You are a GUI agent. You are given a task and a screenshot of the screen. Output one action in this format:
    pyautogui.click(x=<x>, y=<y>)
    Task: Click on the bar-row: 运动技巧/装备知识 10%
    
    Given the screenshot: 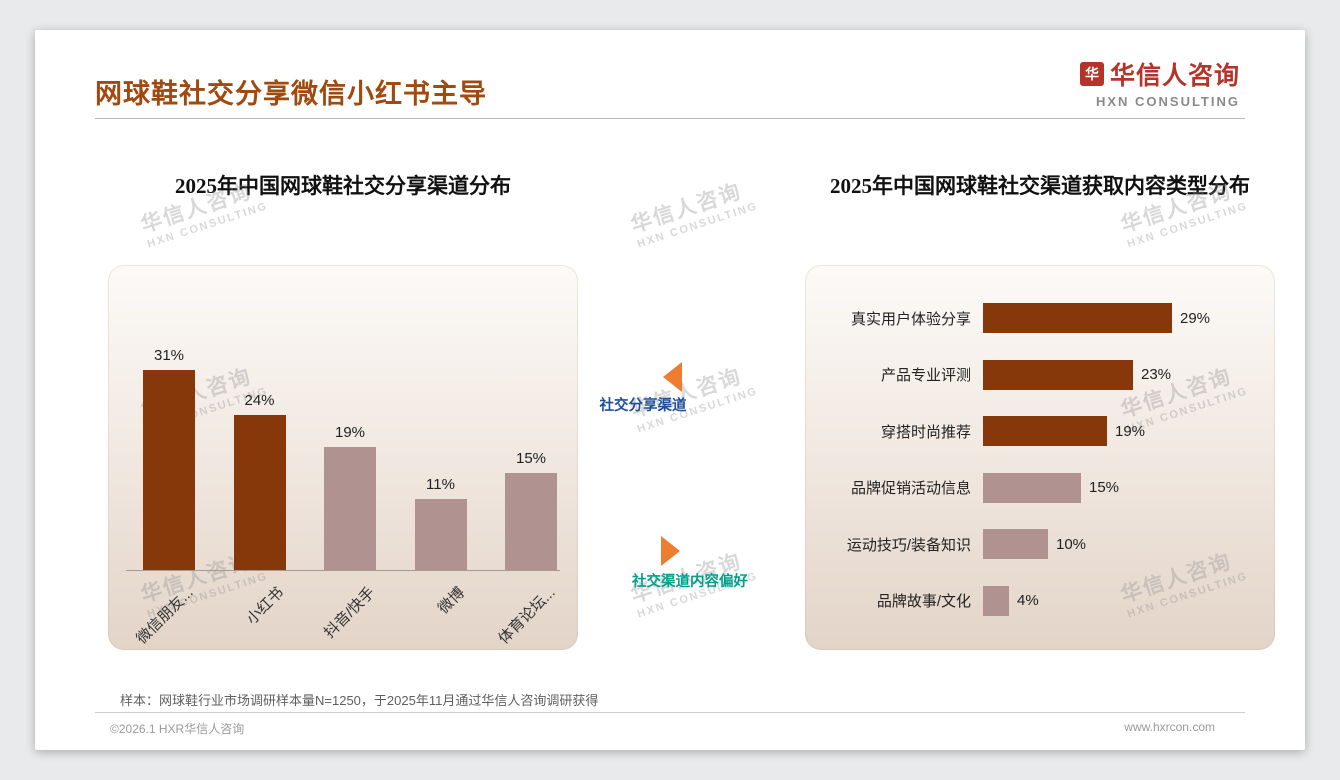 What is the action you would take?
    pyautogui.click(x=1040, y=544)
    